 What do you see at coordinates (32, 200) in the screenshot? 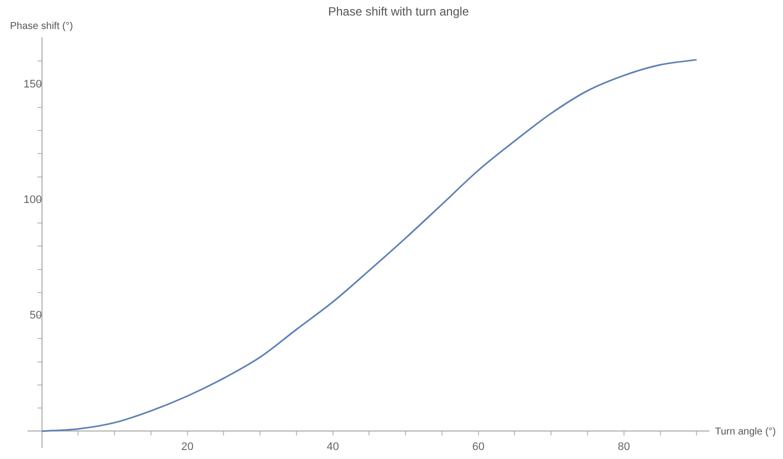
I see `y-tick-label: 100` at bounding box center [32, 200].